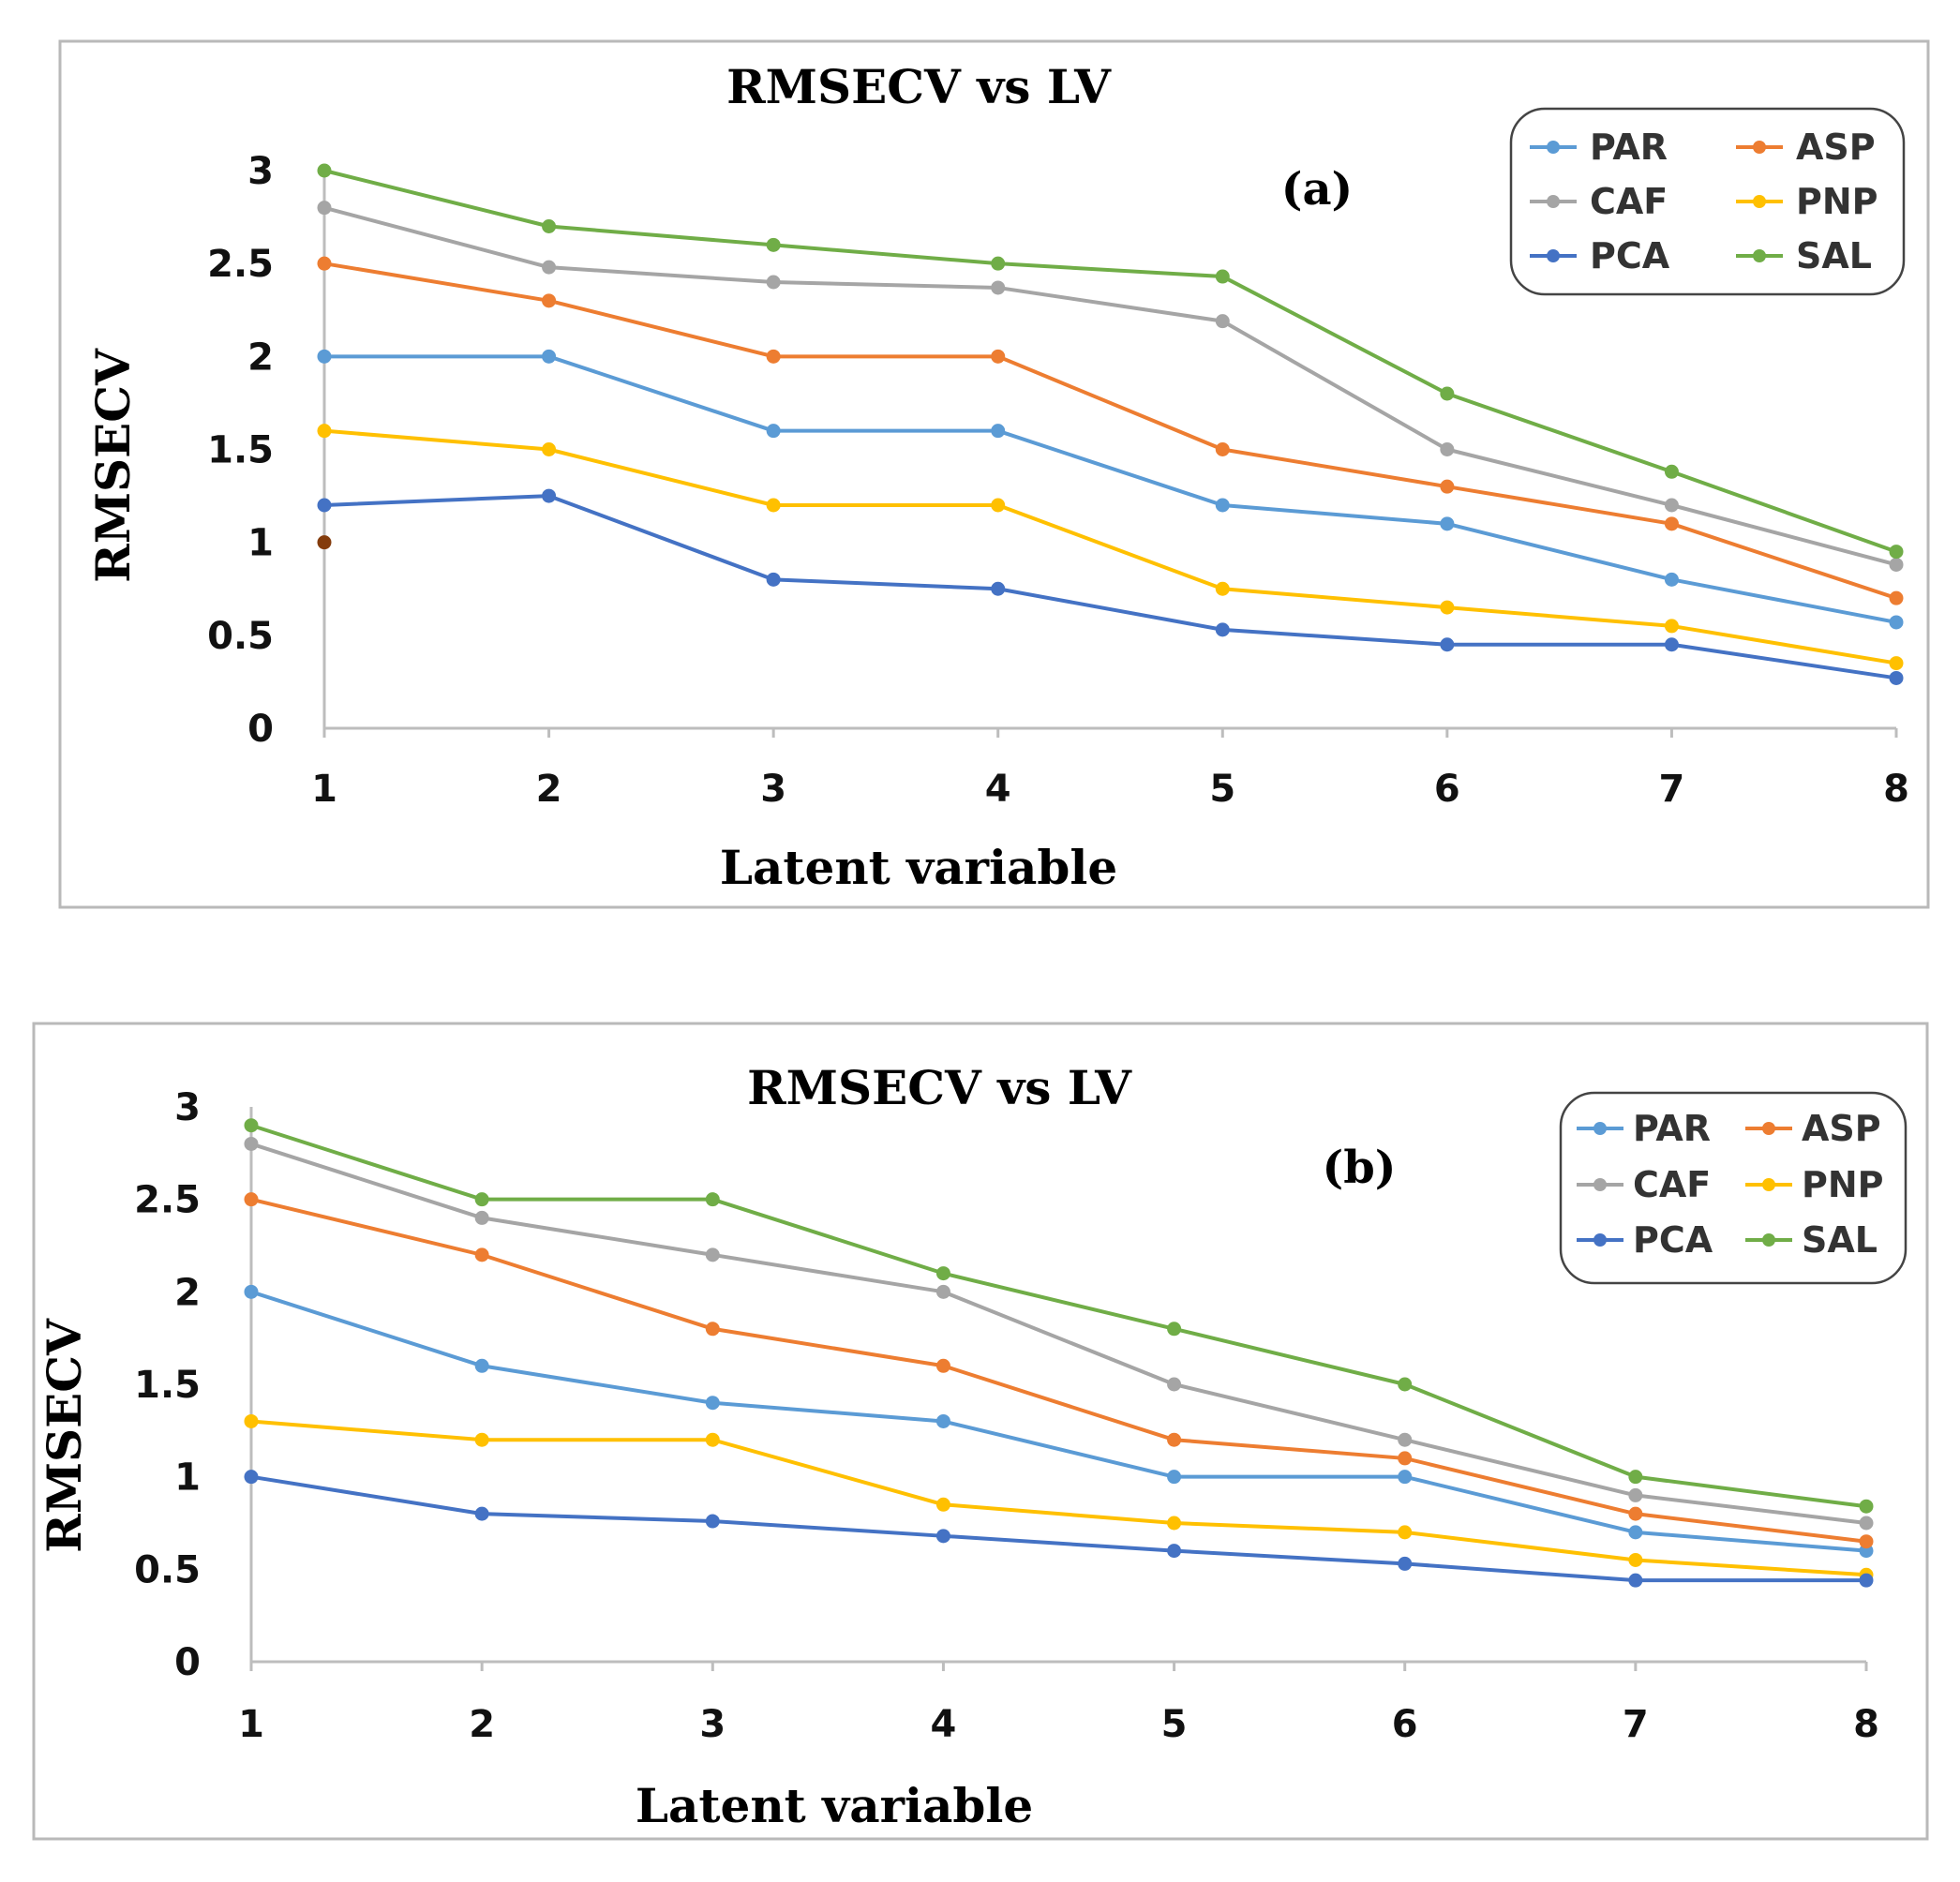 This screenshot has height=1882, width=1960. I want to click on y-axis-title-a: RMSECV, so click(113, 465).